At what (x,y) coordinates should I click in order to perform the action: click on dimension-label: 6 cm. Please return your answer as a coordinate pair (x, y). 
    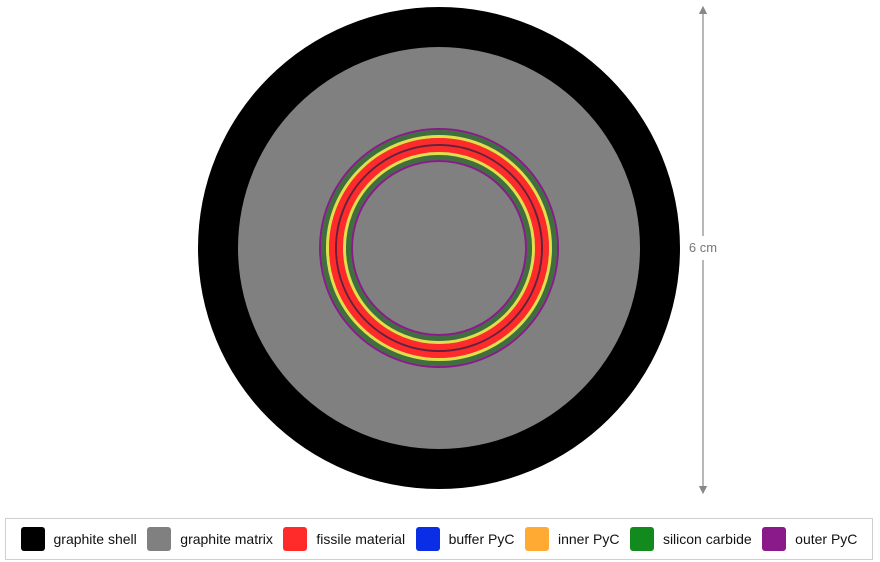
    Looking at the image, I should click on (703, 247).